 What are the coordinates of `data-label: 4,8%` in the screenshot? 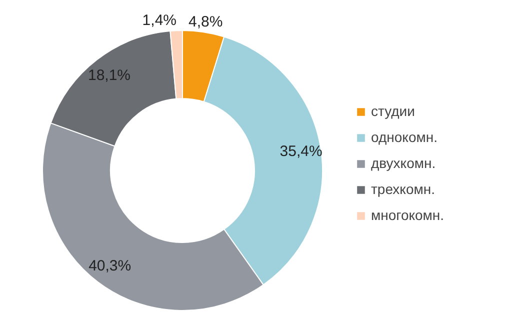 It's located at (205, 22).